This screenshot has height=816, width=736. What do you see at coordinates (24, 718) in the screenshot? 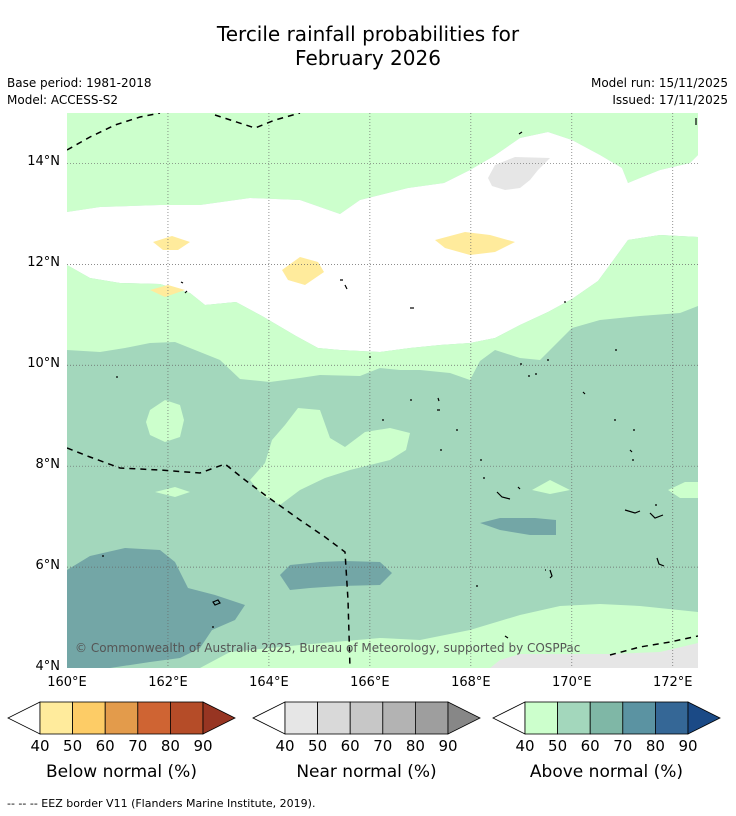
I see `below-cb-min-triangle` at bounding box center [24, 718].